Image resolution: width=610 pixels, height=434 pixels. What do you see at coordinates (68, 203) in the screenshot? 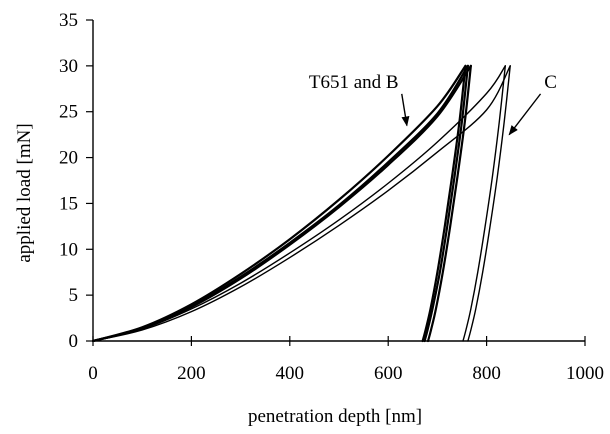
I see `y-tick-label: 15` at bounding box center [68, 203].